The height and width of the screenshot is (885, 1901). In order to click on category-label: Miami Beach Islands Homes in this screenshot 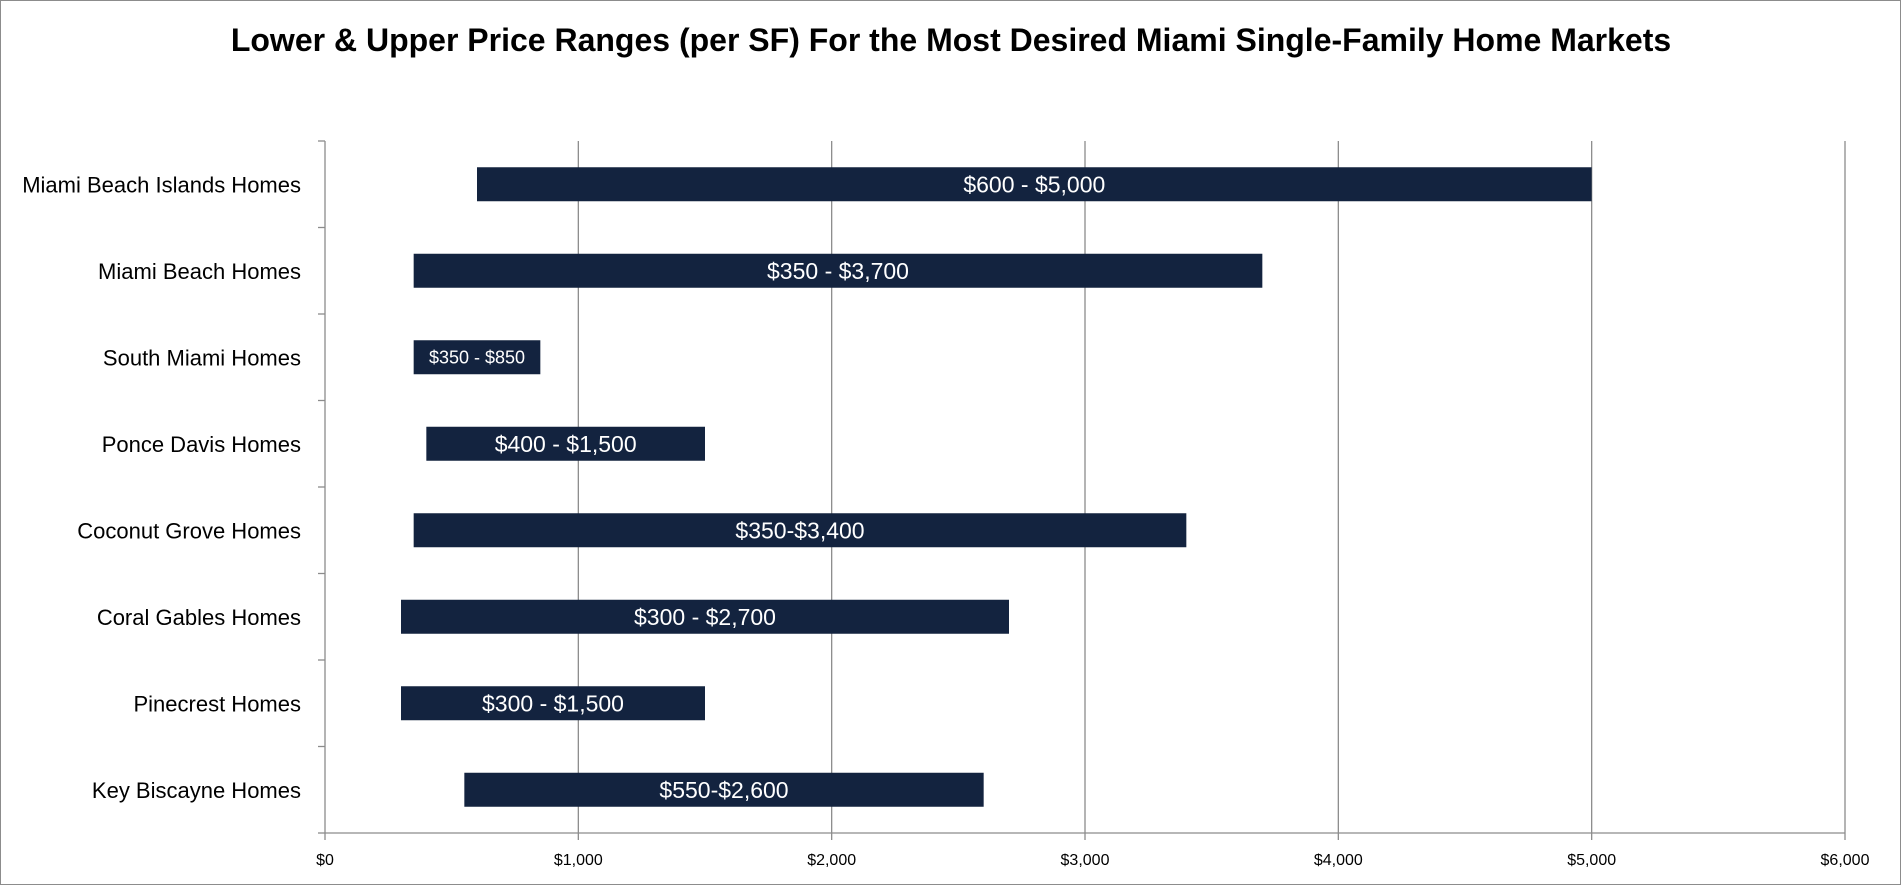, I will do `click(161, 184)`.